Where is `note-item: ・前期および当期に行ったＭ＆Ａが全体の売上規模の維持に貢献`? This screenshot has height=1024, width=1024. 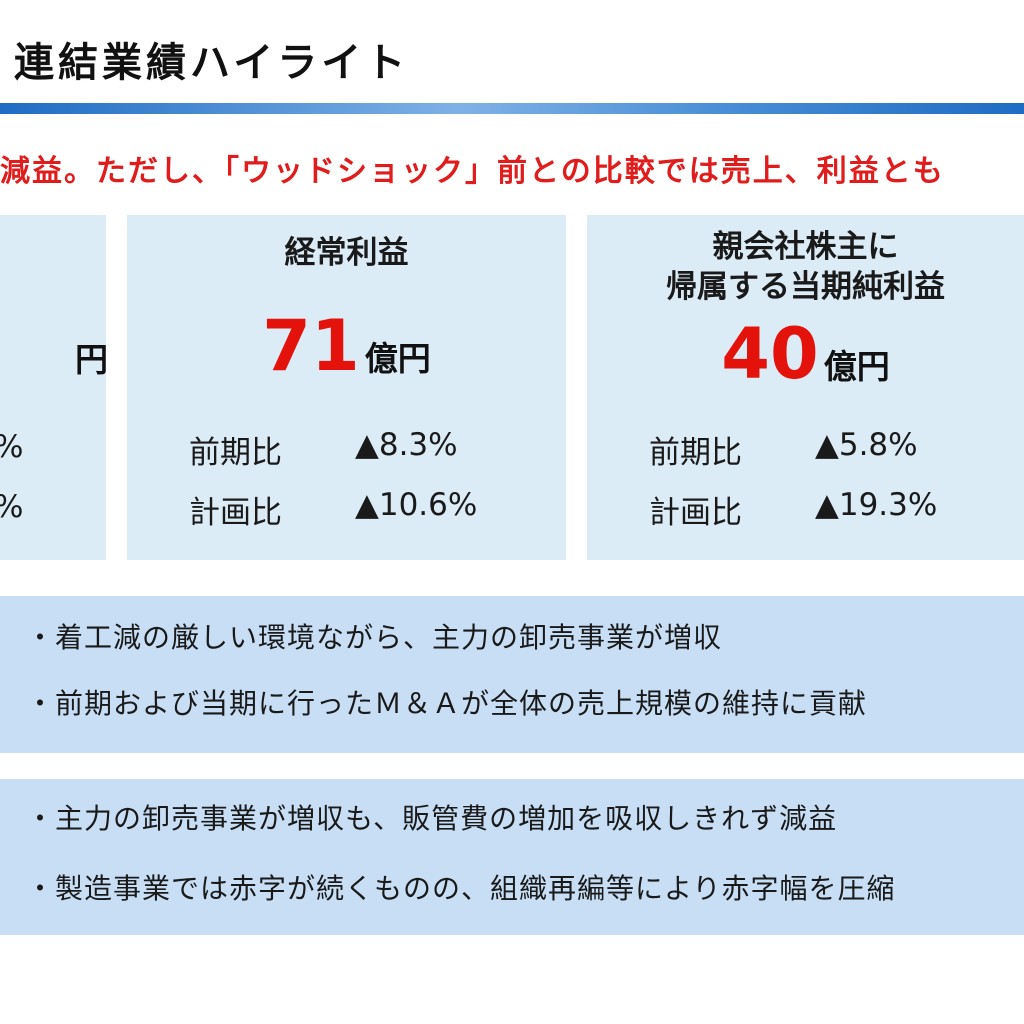
note-item: ・前期および当期に行ったＭ＆Ａが全体の売上規模の維持に貢献 is located at coordinates (447, 703).